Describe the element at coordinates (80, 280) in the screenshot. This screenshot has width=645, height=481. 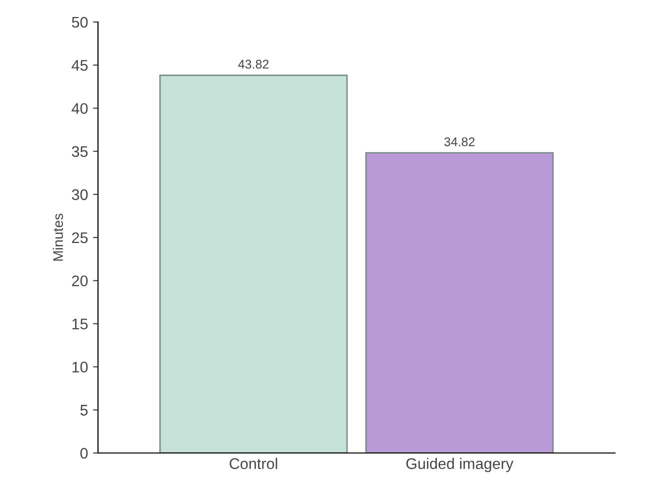
I see `y-tick-label: 20` at that location.